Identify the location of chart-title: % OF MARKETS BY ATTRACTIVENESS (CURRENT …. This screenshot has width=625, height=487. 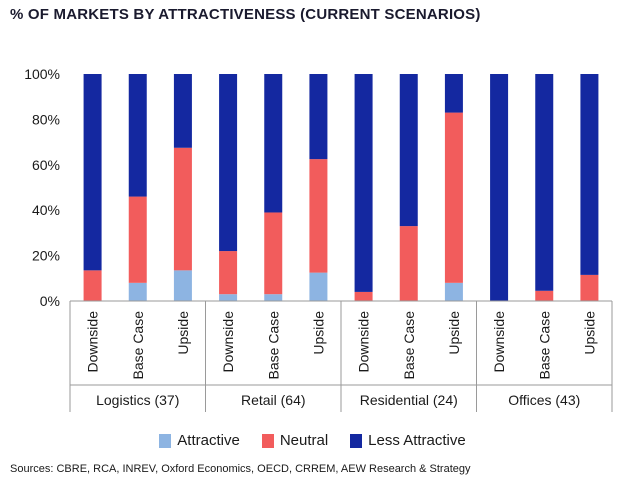
(245, 14).